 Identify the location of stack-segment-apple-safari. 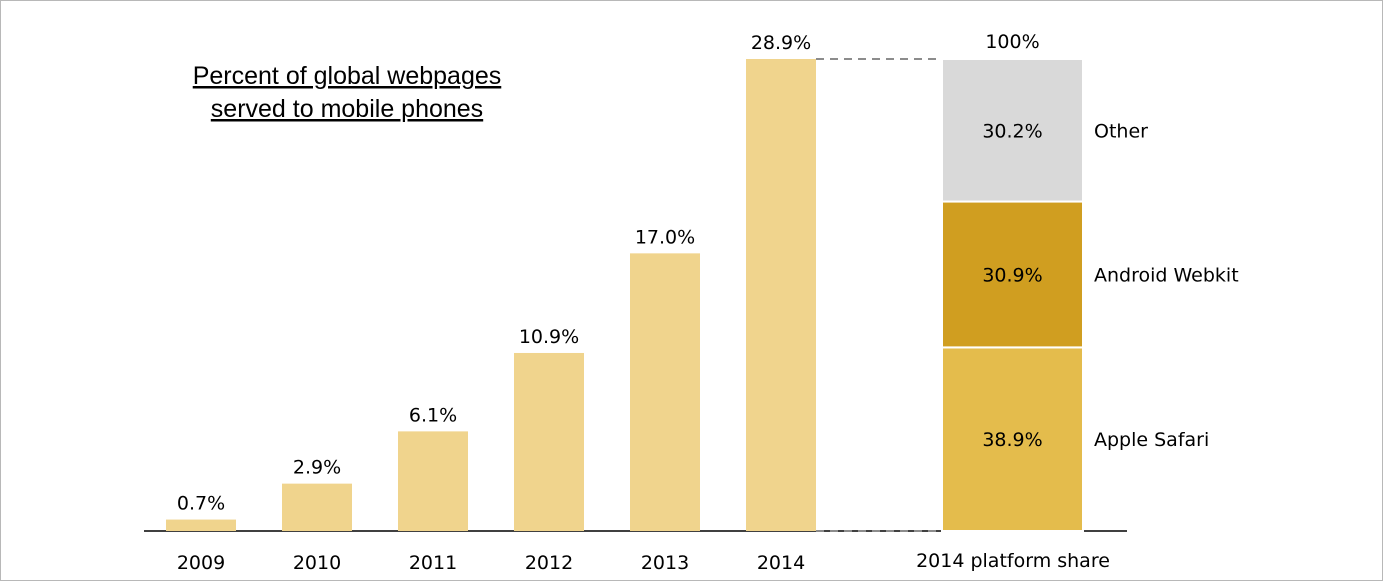
(1012, 439).